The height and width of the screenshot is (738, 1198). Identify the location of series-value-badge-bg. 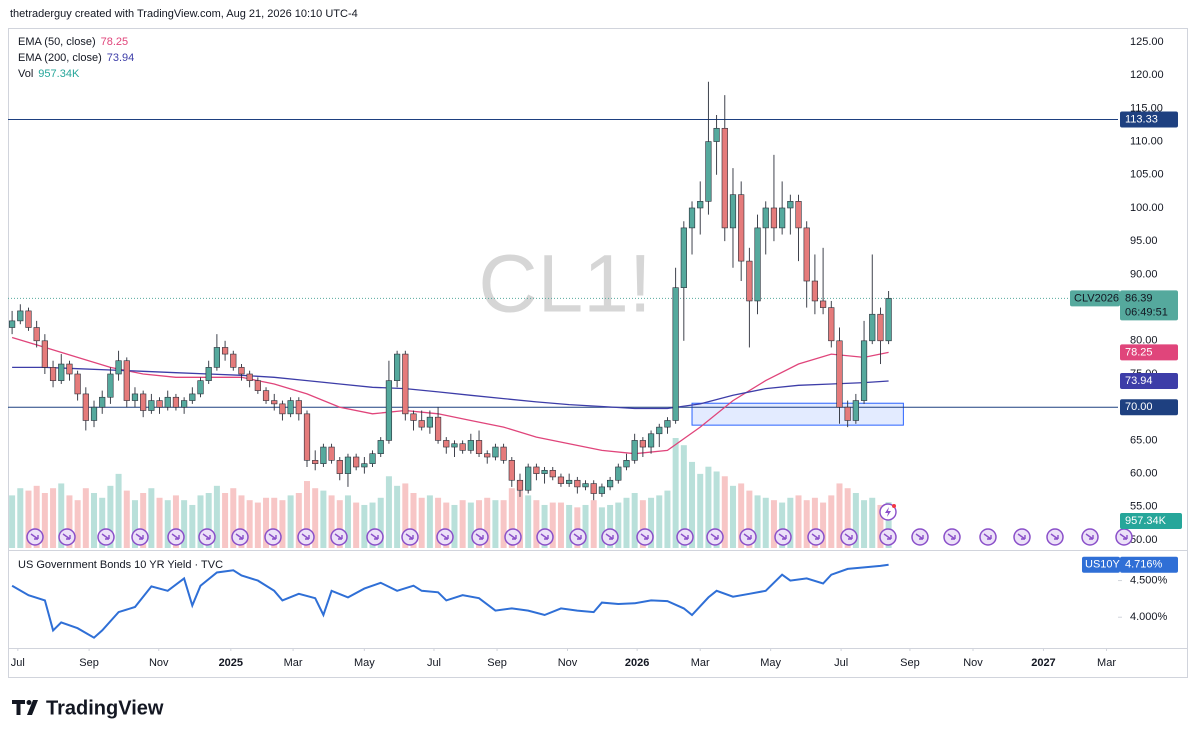
(1149, 564).